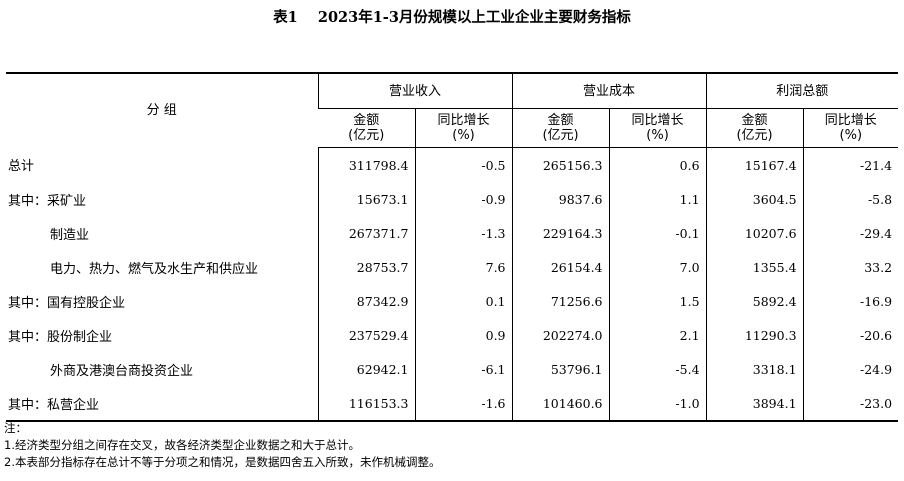  Describe the element at coordinates (850, 301) in the screenshot. I see `profit-growth-cell: -16.9` at that location.